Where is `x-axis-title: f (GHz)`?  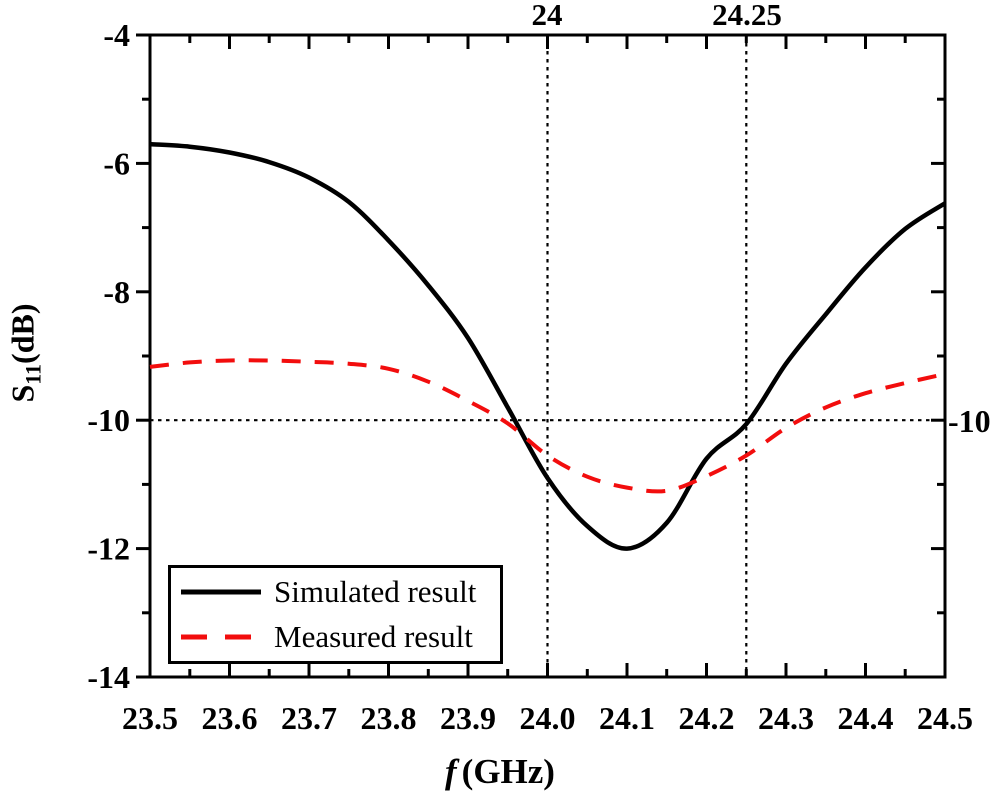 x-axis-title: f (GHz) is located at coordinates (500, 772).